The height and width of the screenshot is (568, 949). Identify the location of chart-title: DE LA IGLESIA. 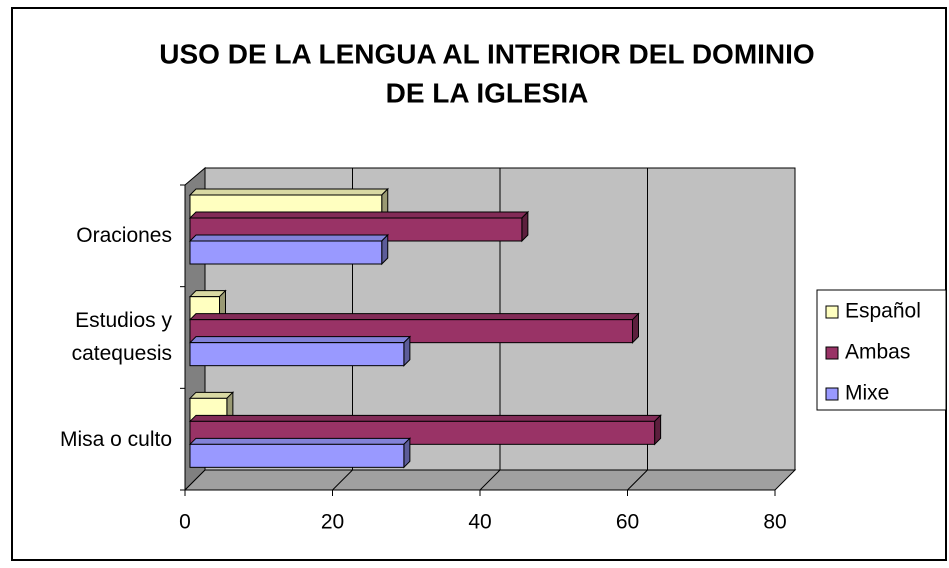
(487, 92).